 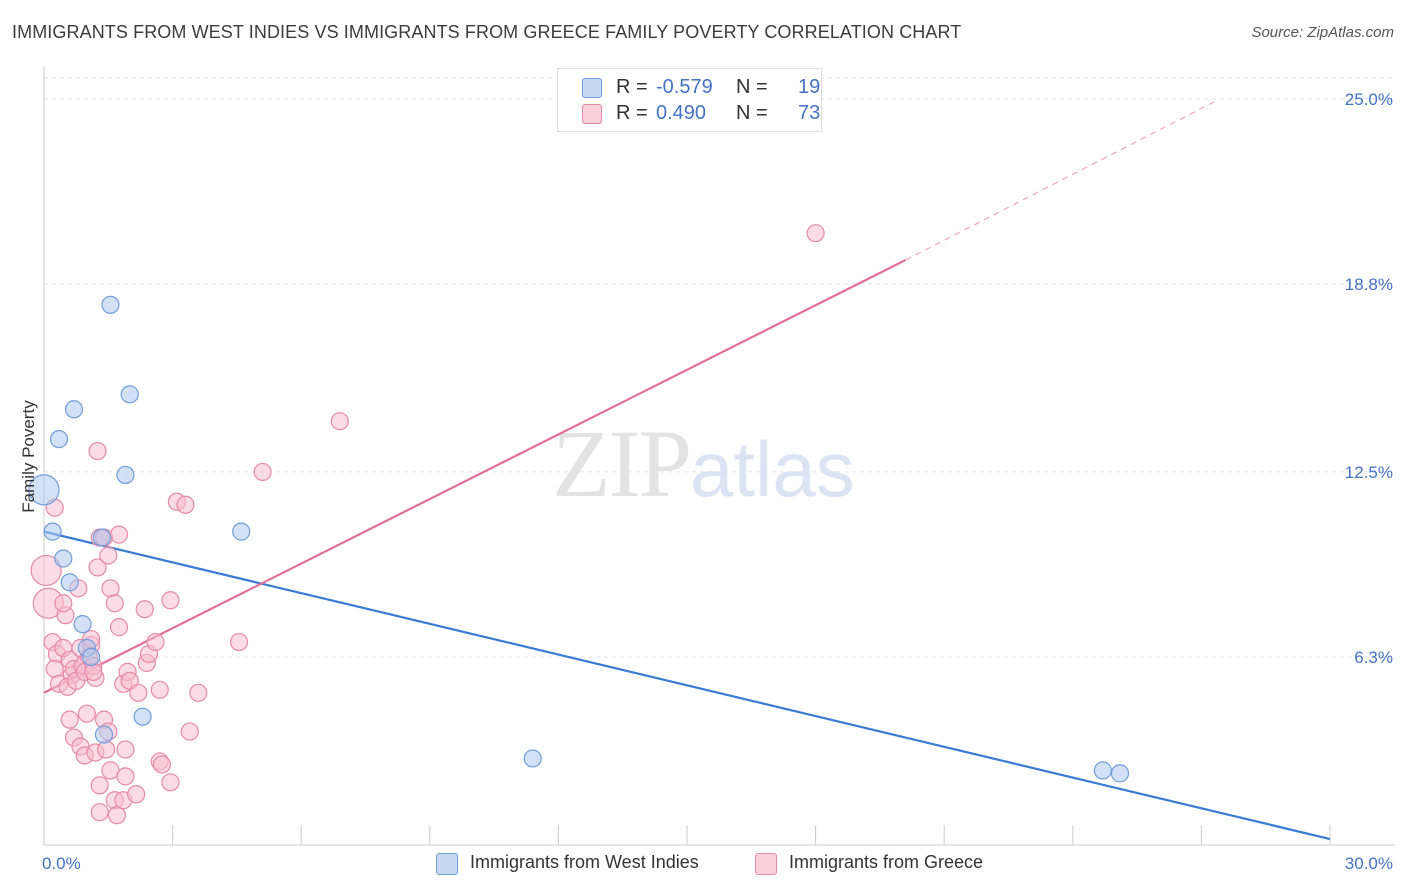 What do you see at coordinates (584, 862) in the screenshot?
I see `series-label-west-indies: Immigrants from West Indies` at bounding box center [584, 862].